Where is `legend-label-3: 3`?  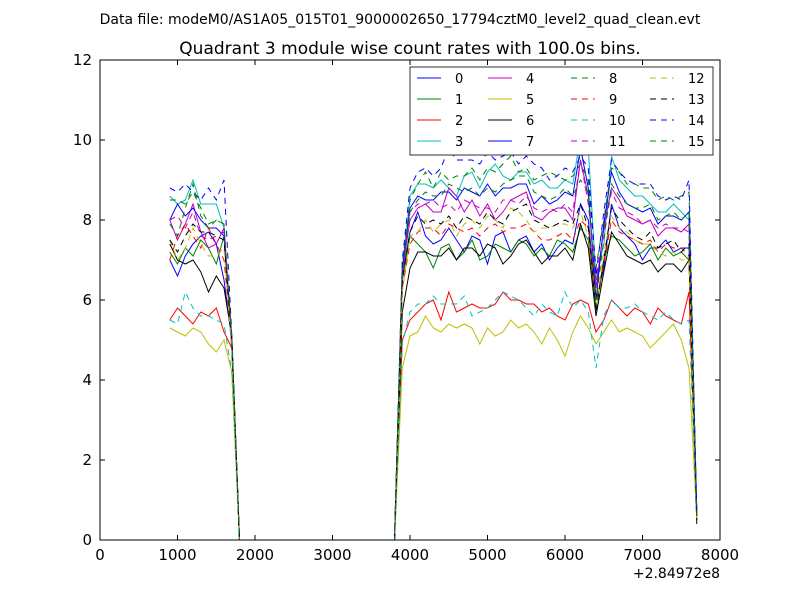
legend-label-3: 3 is located at coordinates (459, 142).